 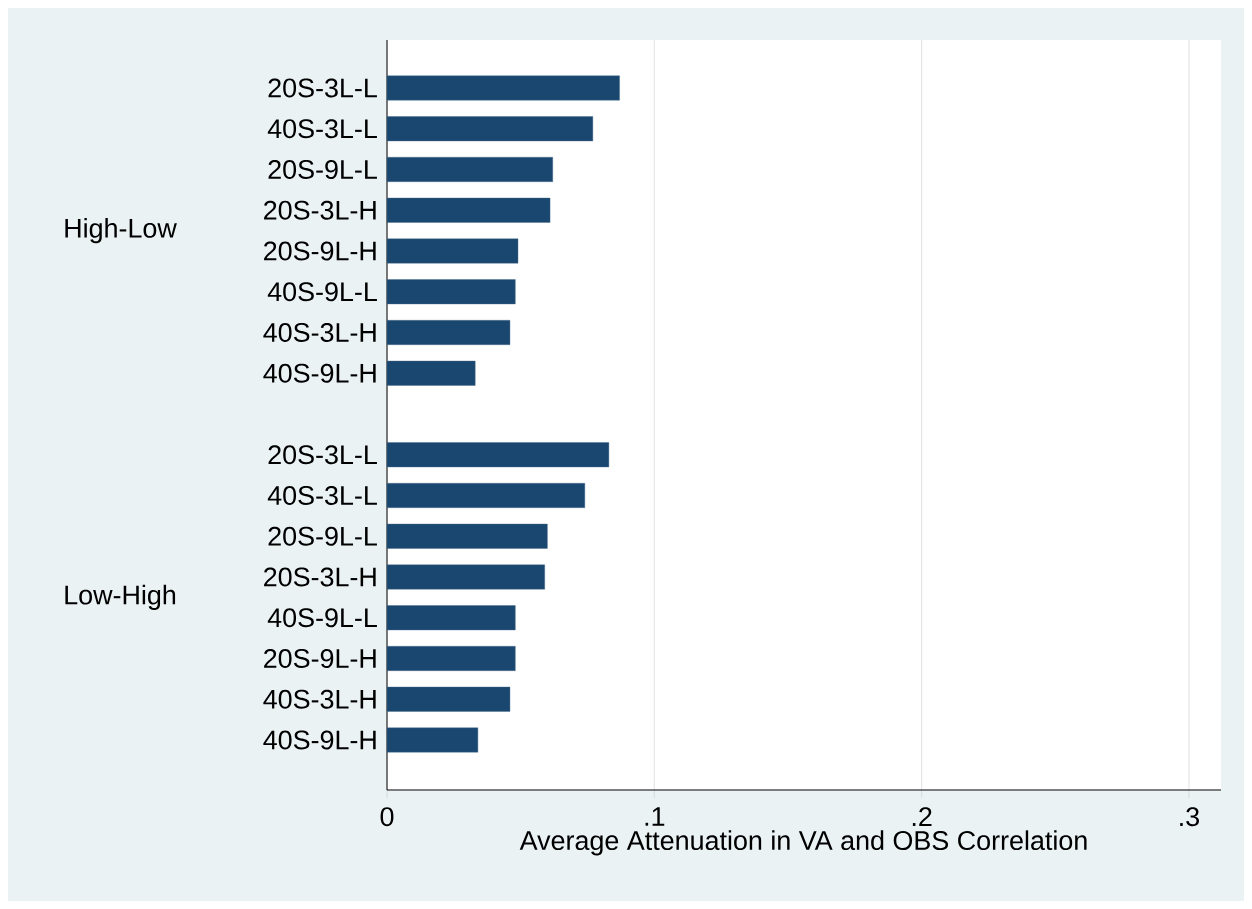 I want to click on x-tick-label: 0, so click(x=387, y=817).